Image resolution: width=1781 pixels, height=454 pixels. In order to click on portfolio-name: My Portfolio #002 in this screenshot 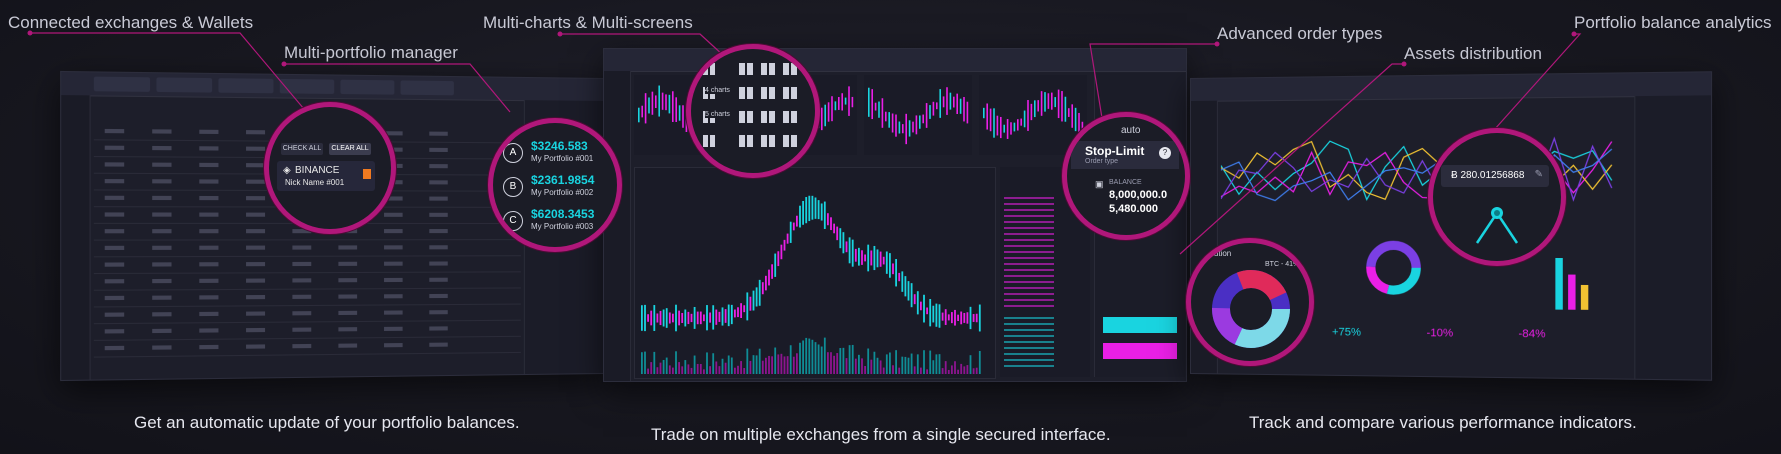, I will do `click(562, 192)`.